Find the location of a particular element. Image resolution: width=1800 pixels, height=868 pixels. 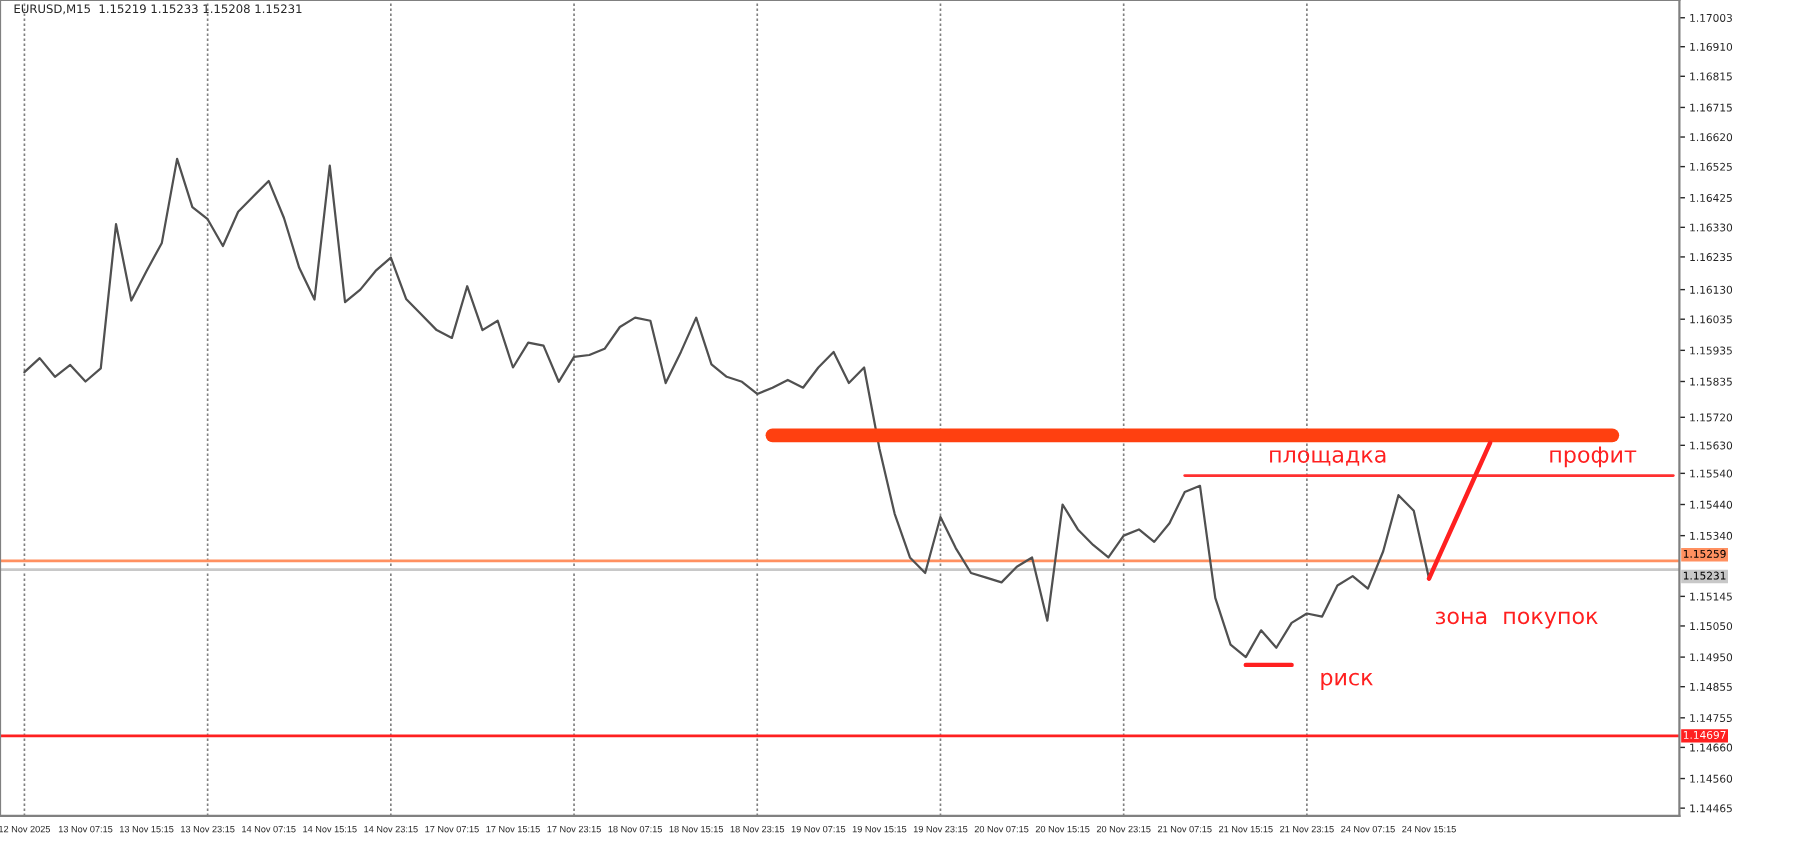

annotation: профит is located at coordinates (1593, 457).